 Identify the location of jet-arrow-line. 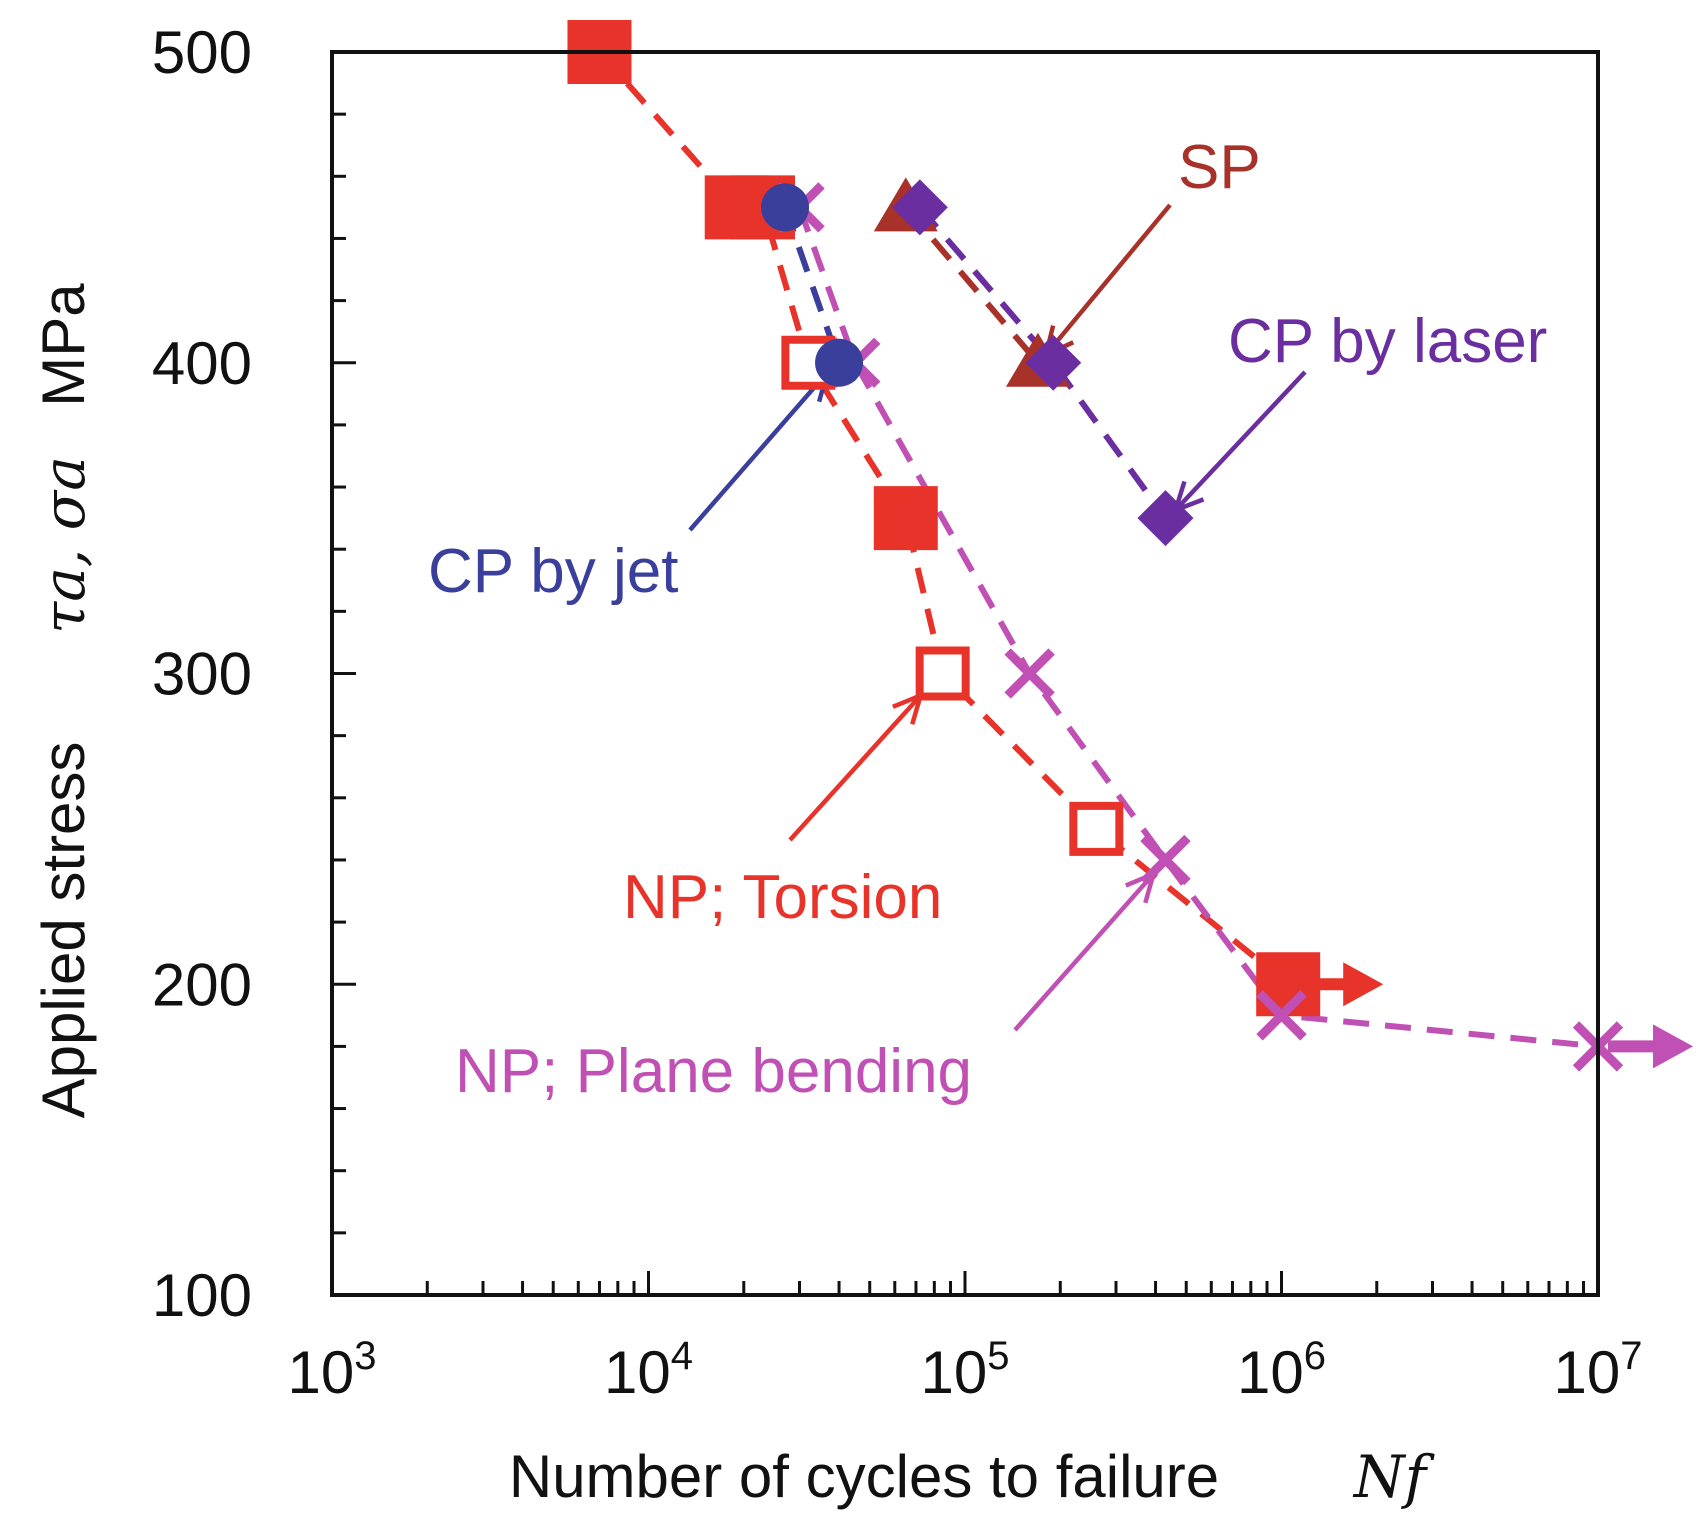
(758, 451).